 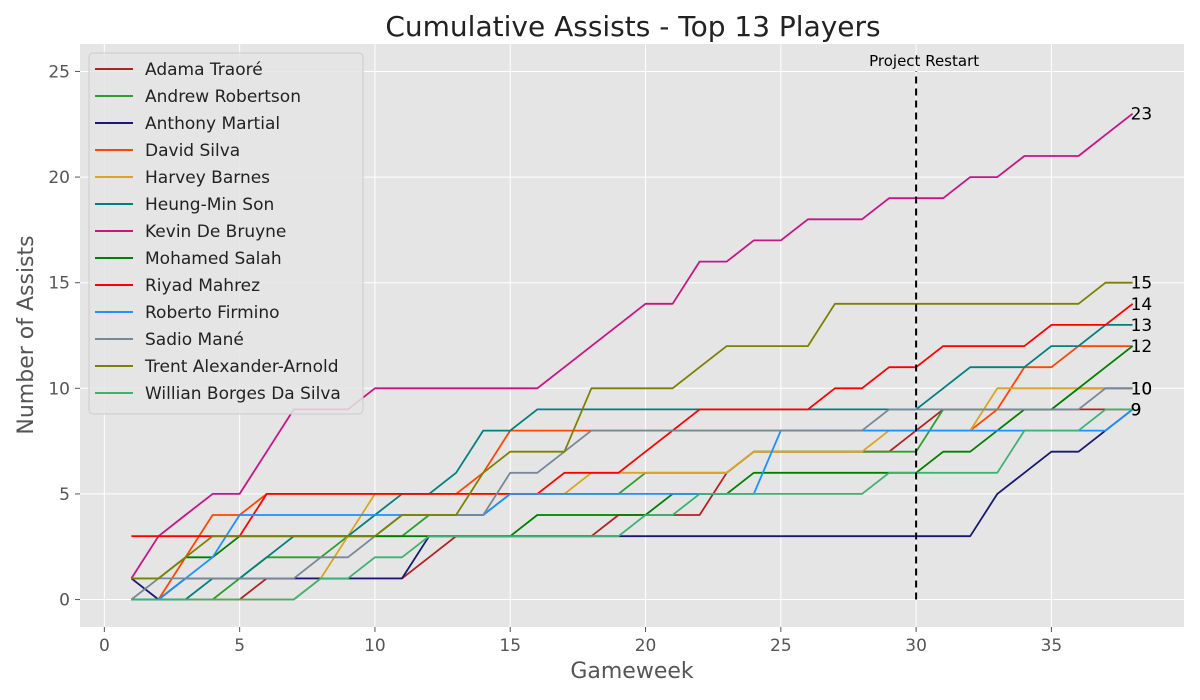 What do you see at coordinates (781, 646) in the screenshot?
I see `x-tick-label: 25` at bounding box center [781, 646].